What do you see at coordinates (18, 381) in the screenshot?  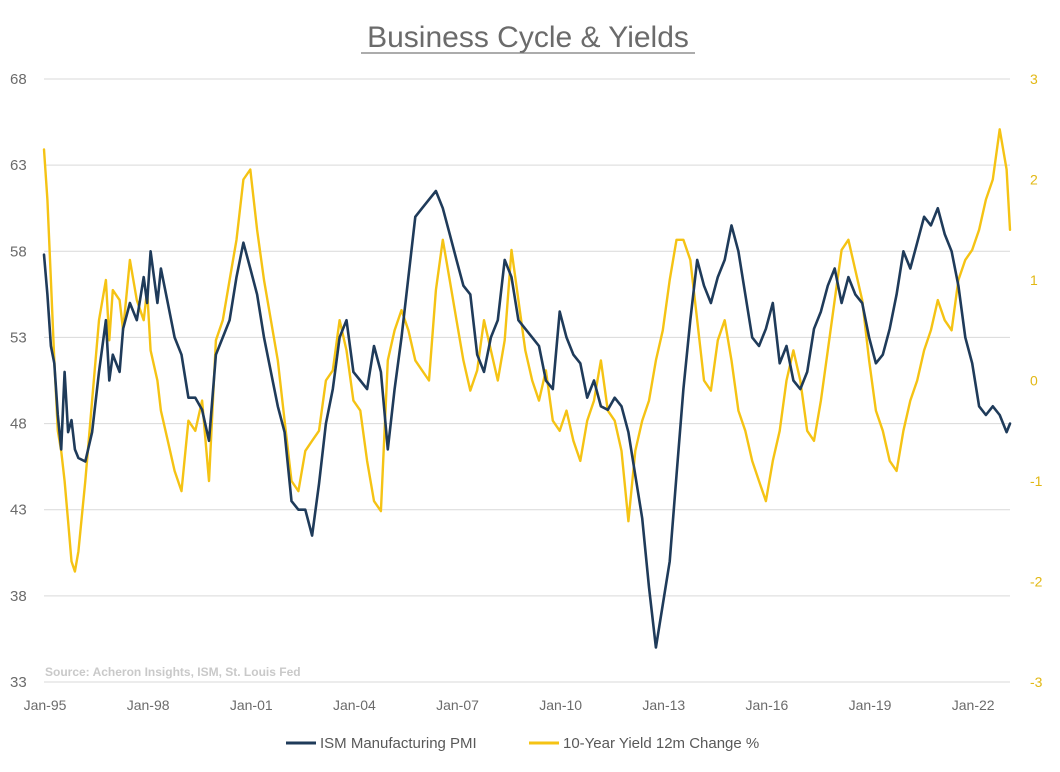 I see `left-axis: 68 63 58 53 48 43 38 33` at bounding box center [18, 381].